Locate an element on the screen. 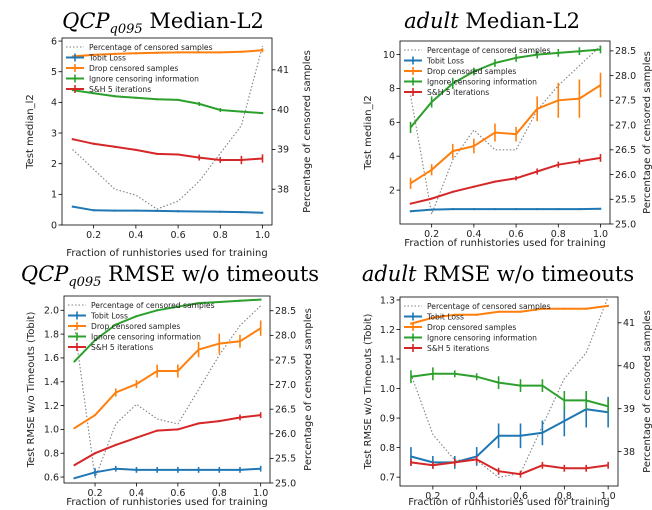  y-tick-label: 5 is located at coordinates (54, 72).